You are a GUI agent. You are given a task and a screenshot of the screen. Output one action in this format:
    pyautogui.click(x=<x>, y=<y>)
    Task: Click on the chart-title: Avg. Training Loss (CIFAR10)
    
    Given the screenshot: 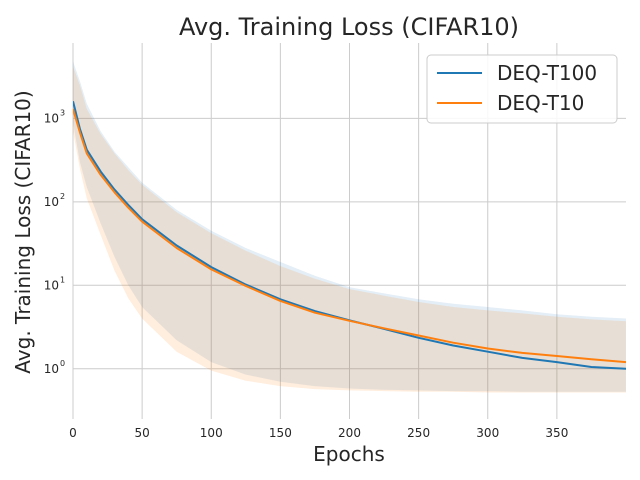 What is the action you would take?
    pyautogui.click(x=349, y=27)
    